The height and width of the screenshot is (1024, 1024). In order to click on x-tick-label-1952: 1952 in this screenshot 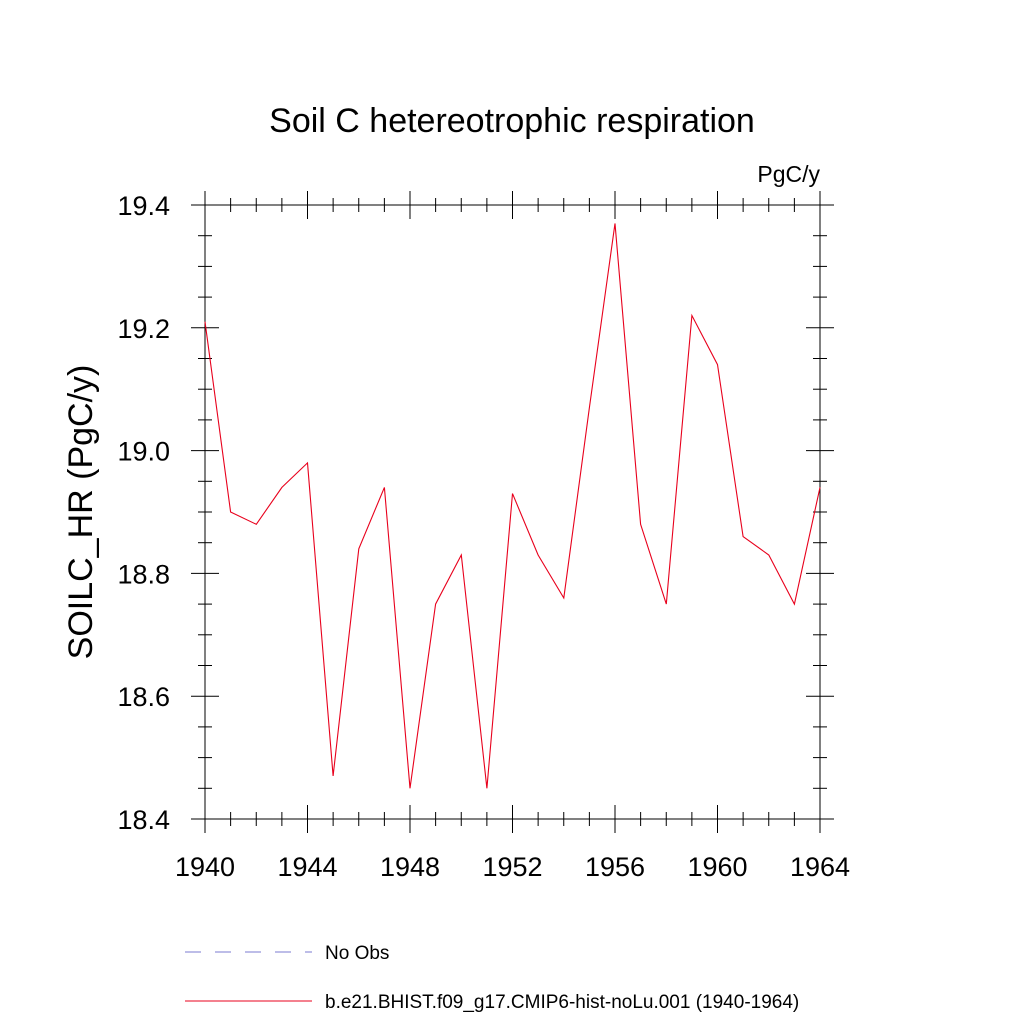, I will do `click(512, 867)`.